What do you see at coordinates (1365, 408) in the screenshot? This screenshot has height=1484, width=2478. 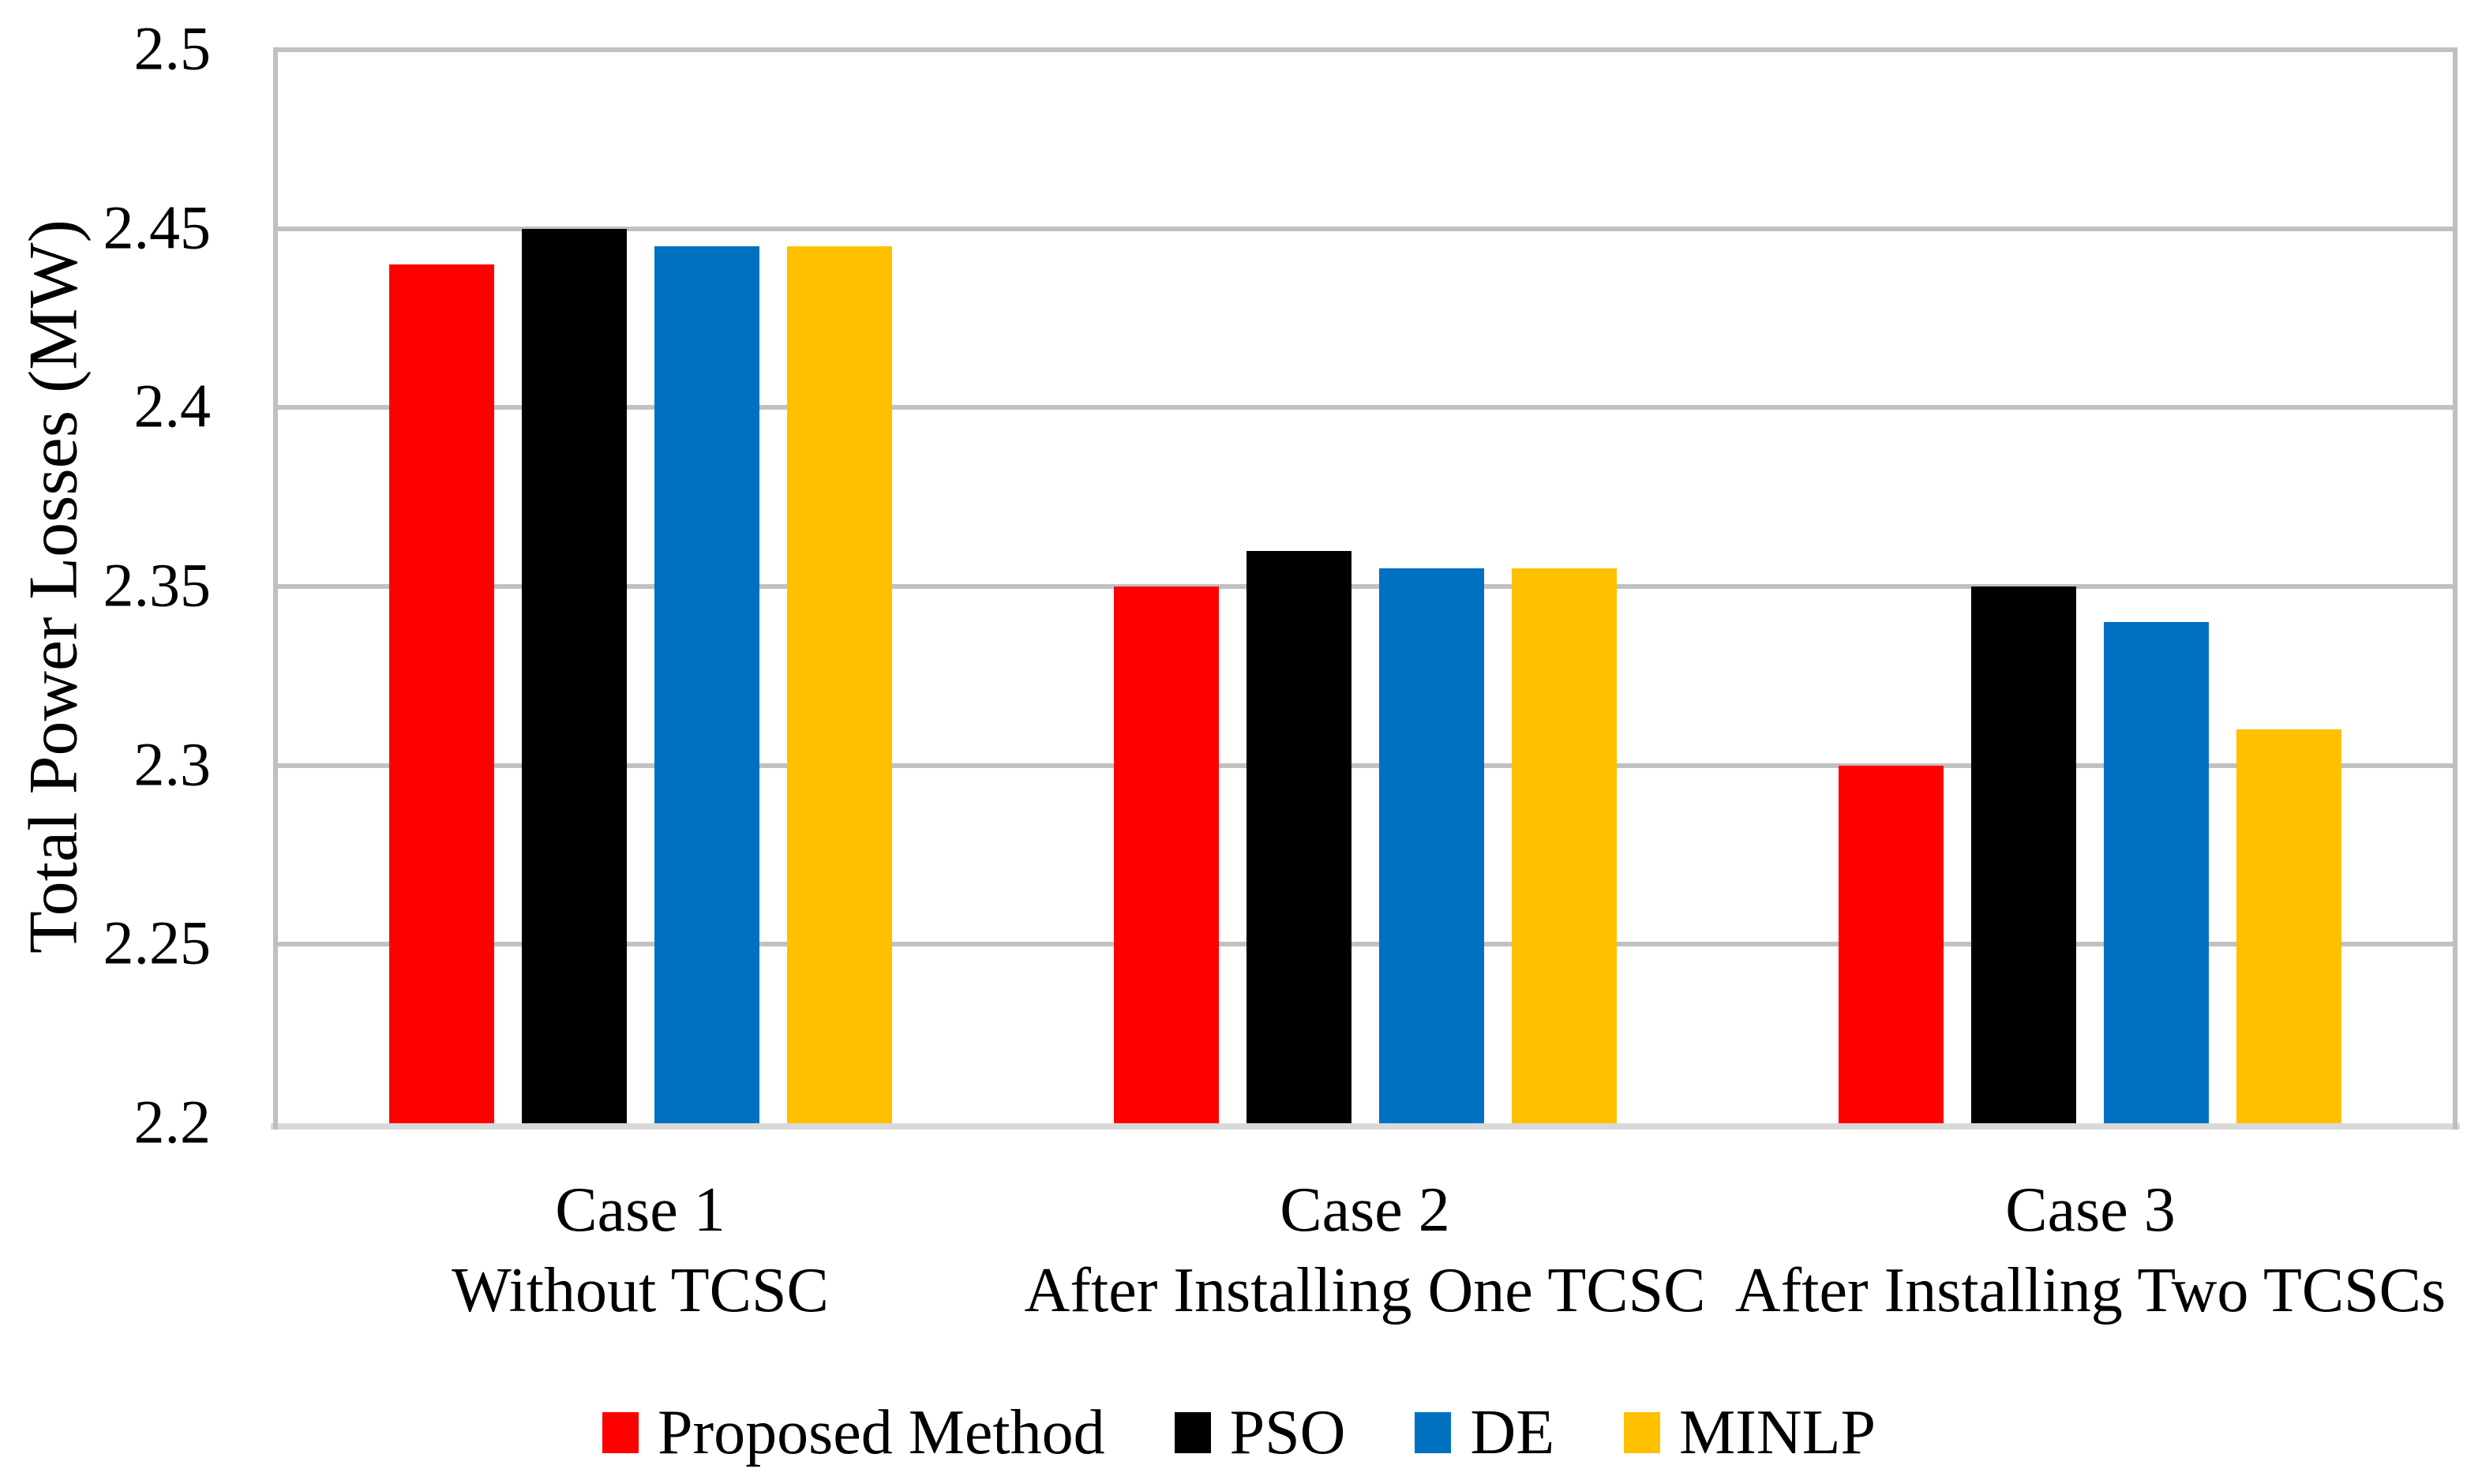 I see `gridline-2.4` at bounding box center [1365, 408].